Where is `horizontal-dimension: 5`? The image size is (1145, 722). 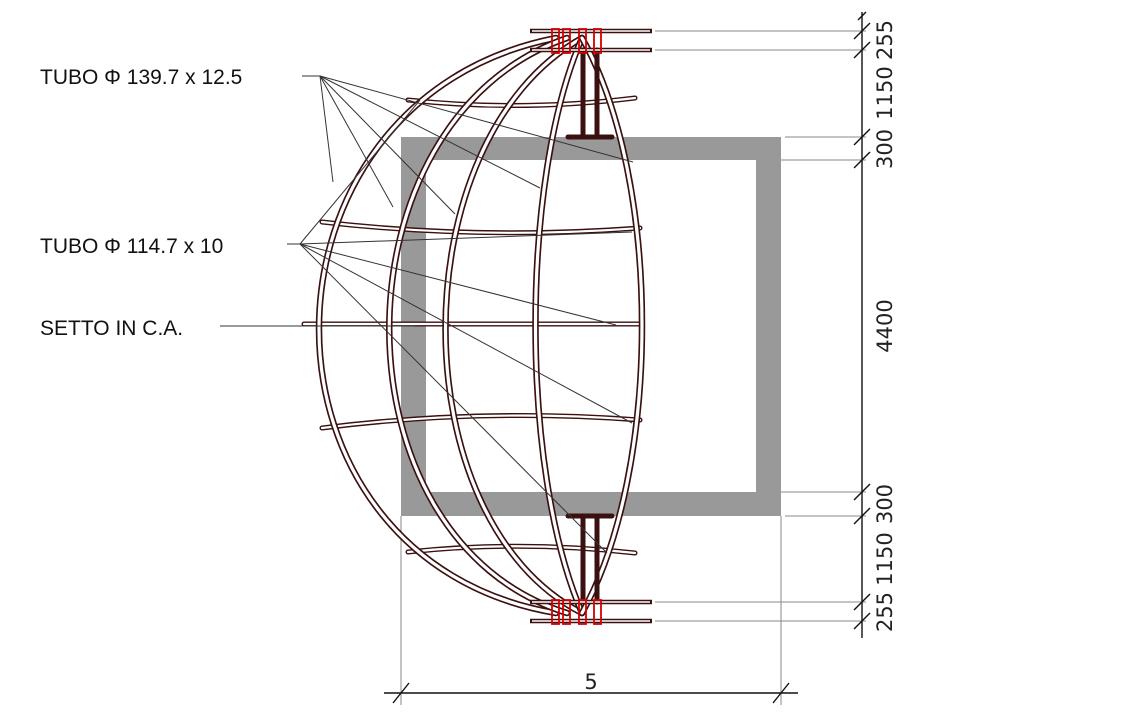
horizontal-dimension: 5 is located at coordinates (591, 687).